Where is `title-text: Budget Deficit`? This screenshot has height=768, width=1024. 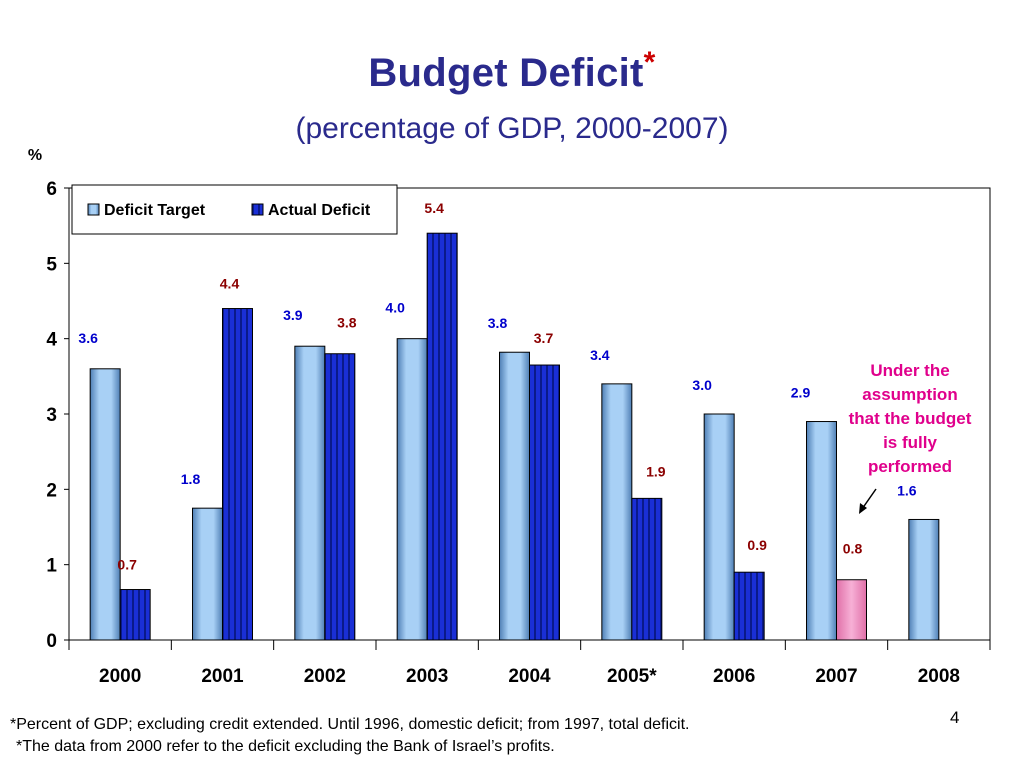 title-text: Budget Deficit is located at coordinates (506, 73).